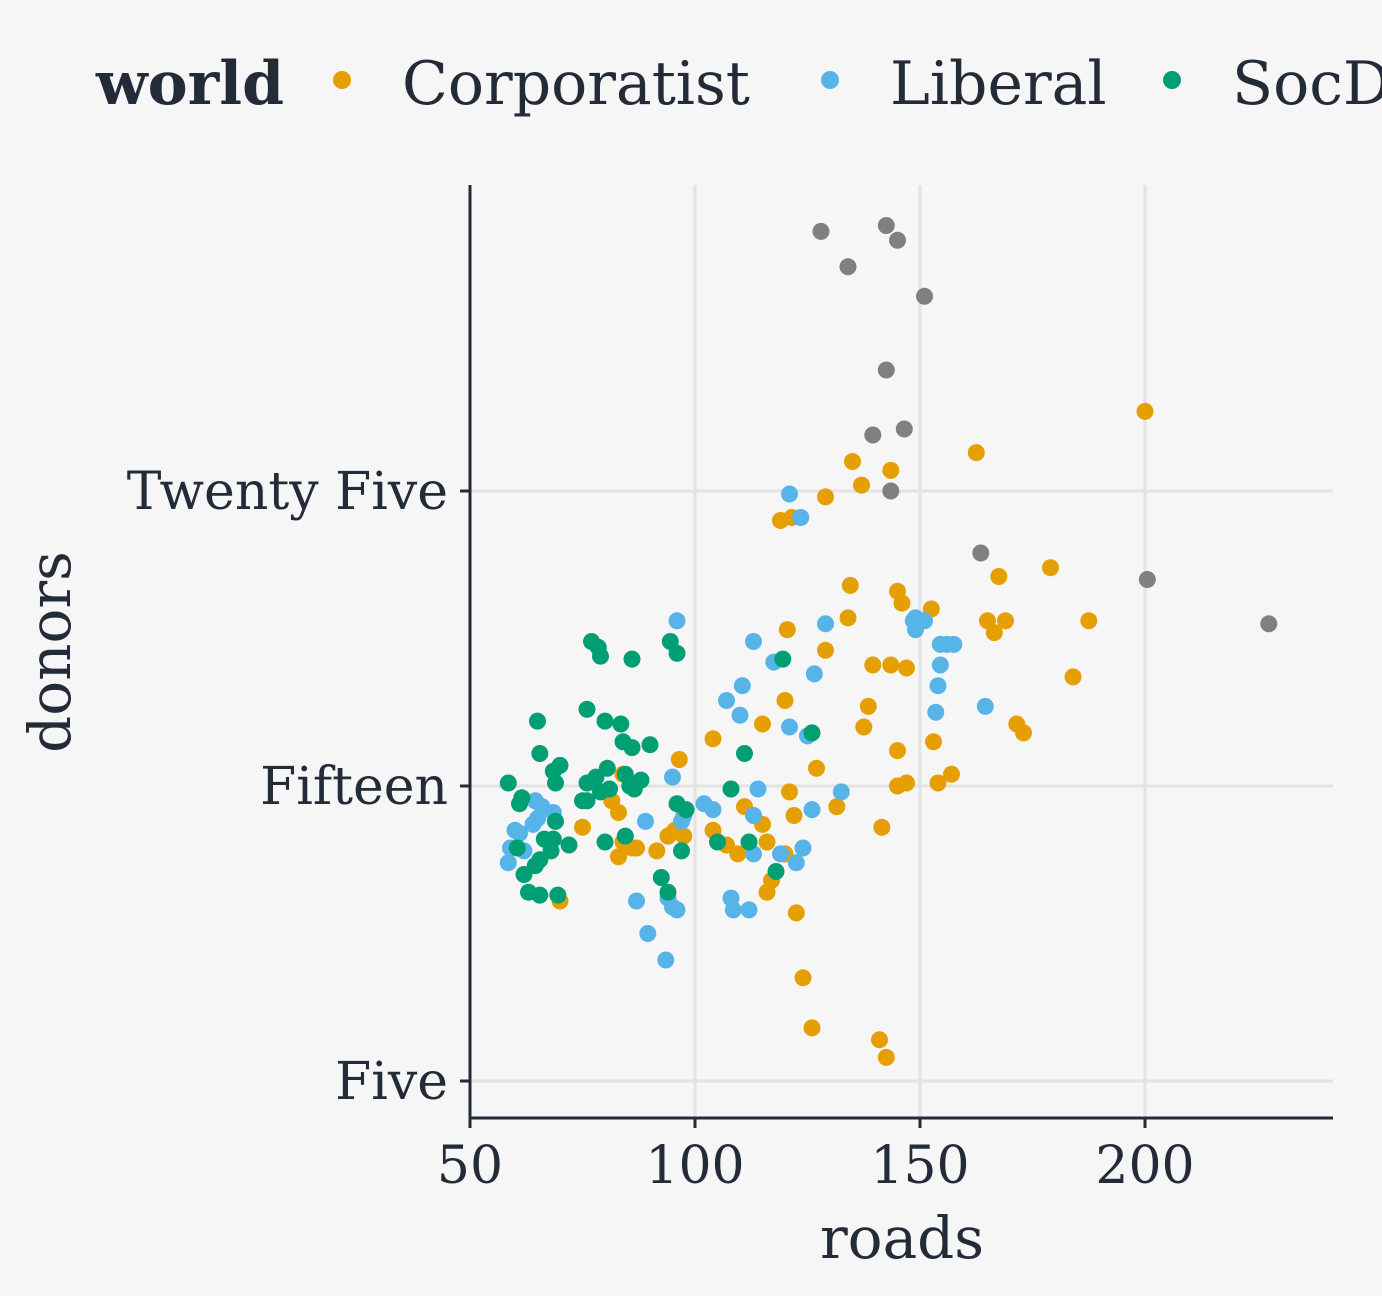 The width and height of the screenshot is (1382, 1296). Describe the element at coordinates (354, 787) in the screenshot. I see `y-tick-label: Fifteen` at that location.